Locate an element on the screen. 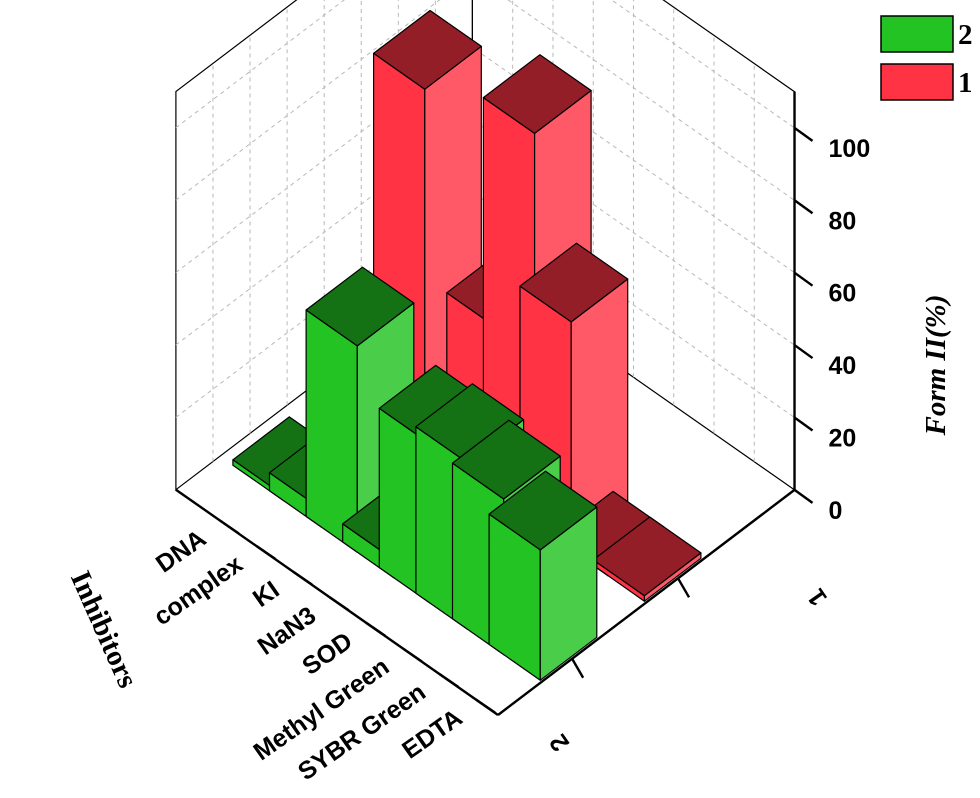  z-axis-title: Form II(%) is located at coordinates (936, 366).